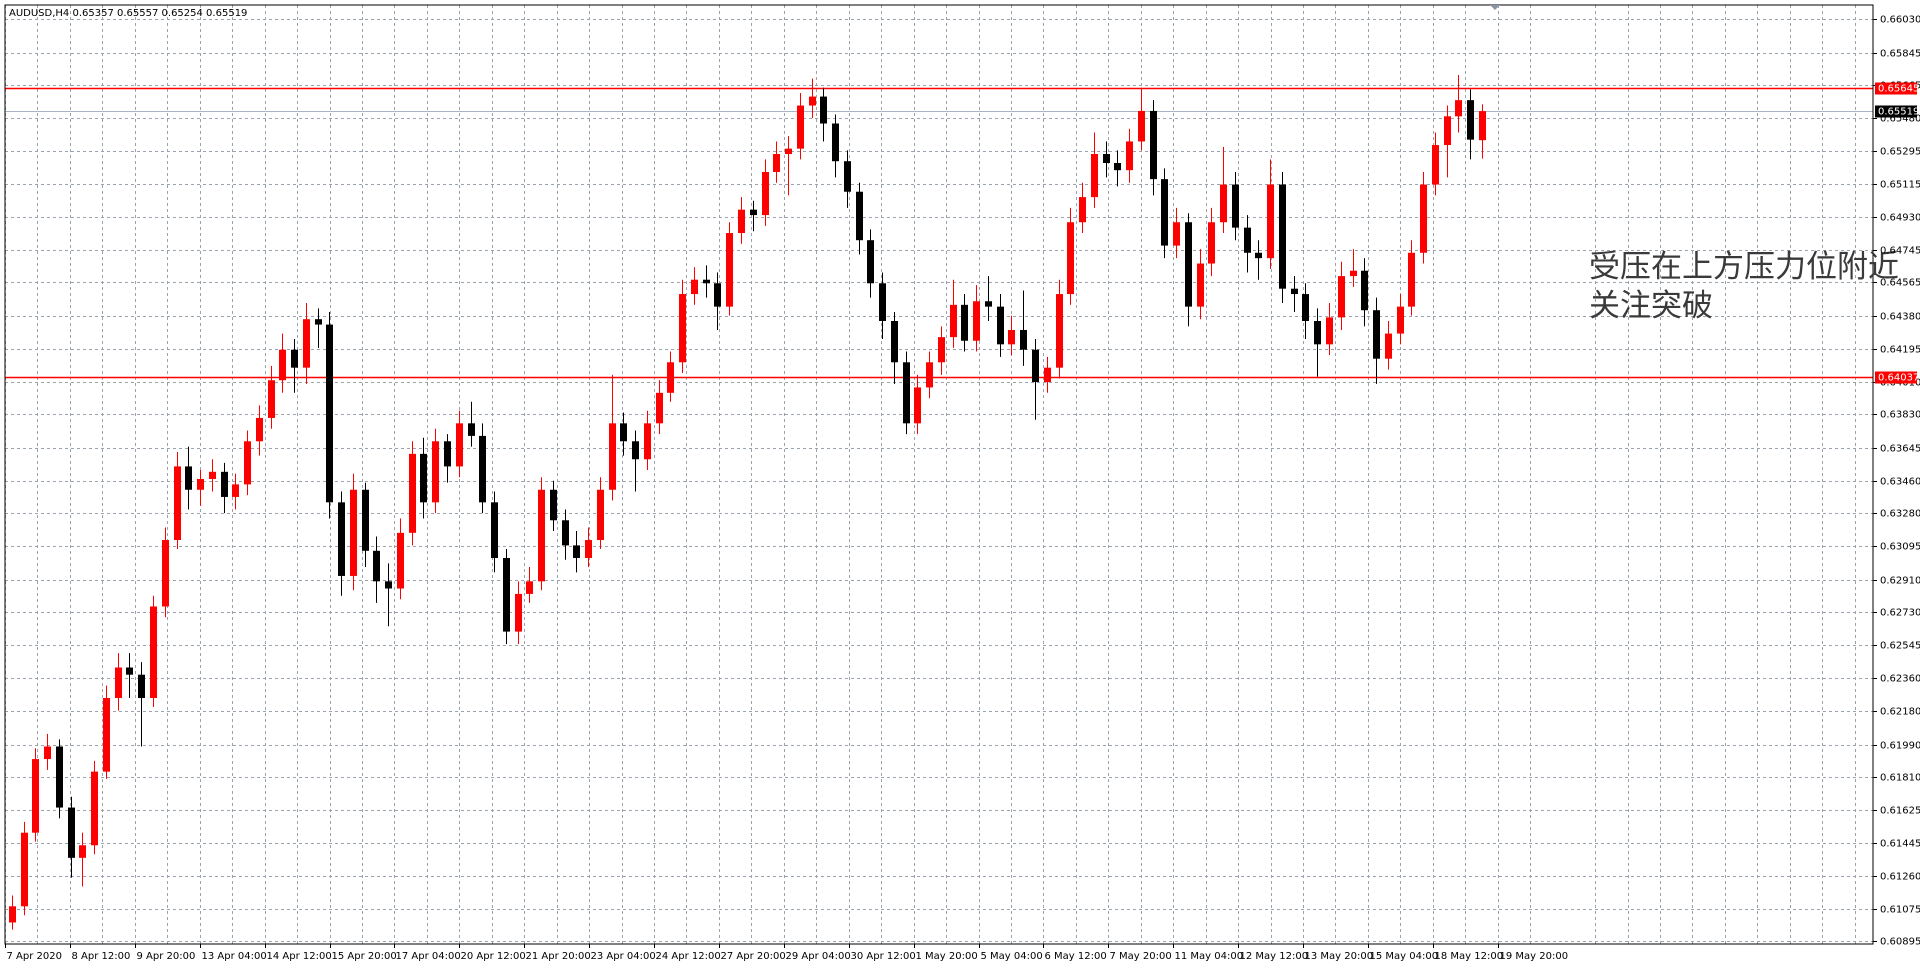 This screenshot has height=968, width=1920. What do you see at coordinates (1900, 283) in the screenshot?
I see `y-tick-label: 0.64565` at bounding box center [1900, 283].